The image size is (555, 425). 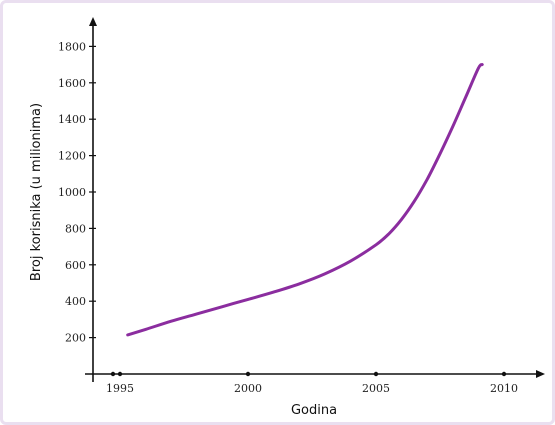 What do you see at coordinates (72, 83) in the screenshot?
I see `y-tick-label: 1600` at bounding box center [72, 83].